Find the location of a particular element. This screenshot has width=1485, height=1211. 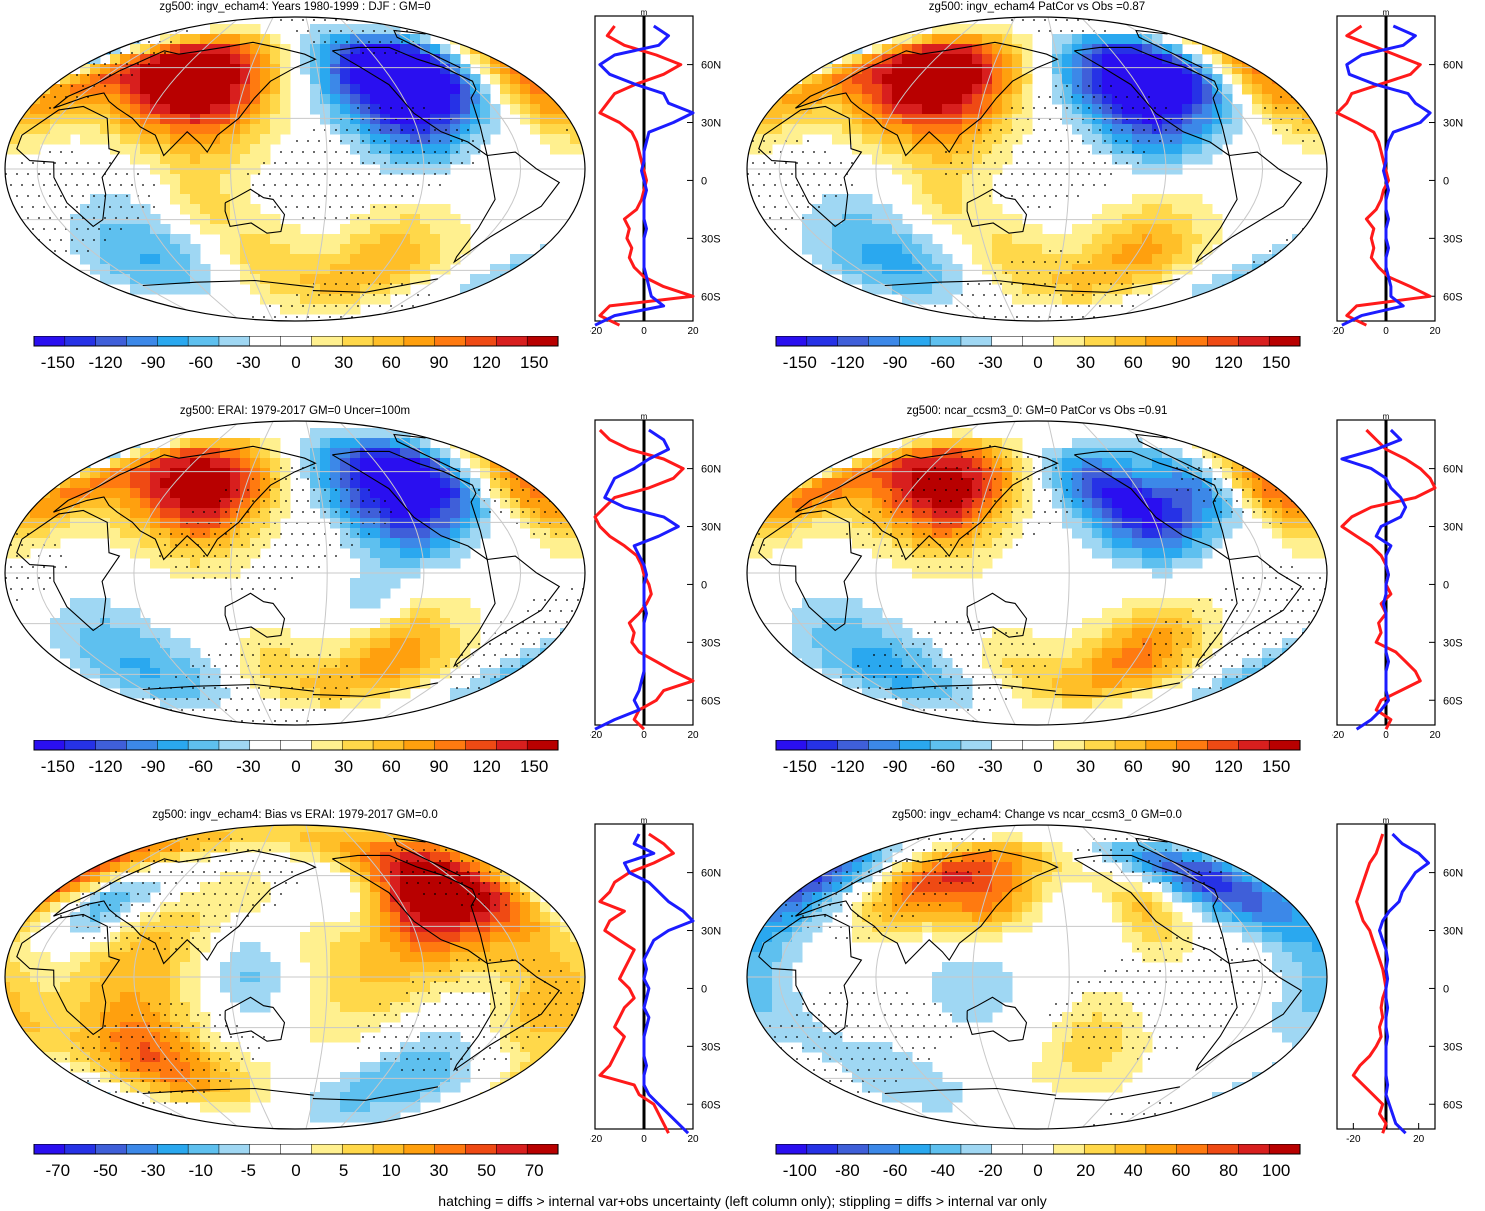

coastline is located at coordinates (68, 166).